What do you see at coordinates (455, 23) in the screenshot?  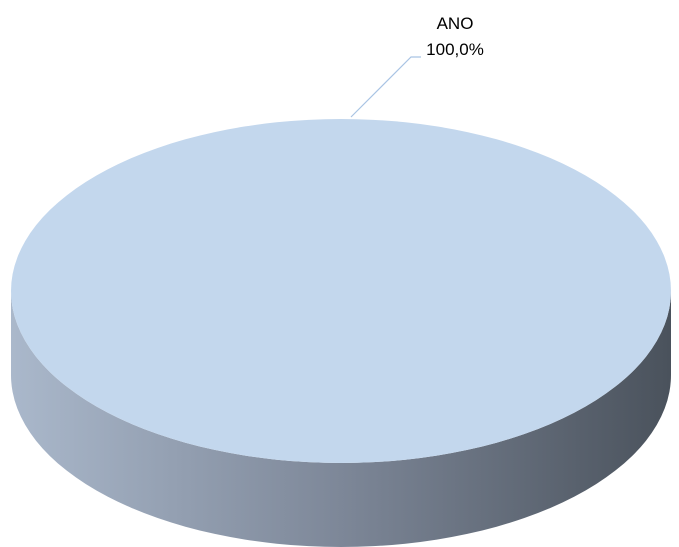 I see `data-label-category: ANO` at bounding box center [455, 23].